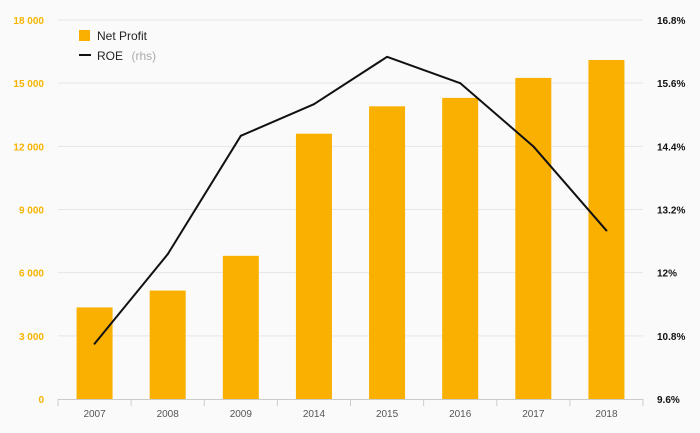  I want to click on bar-2008, so click(167, 344).